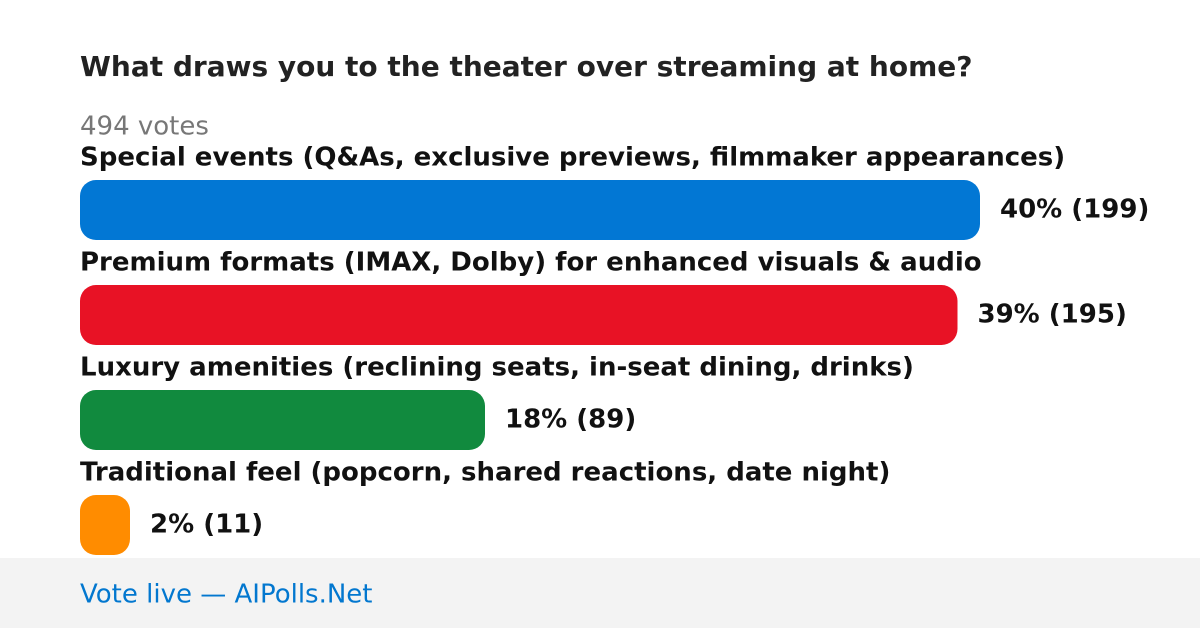  What do you see at coordinates (570, 420) in the screenshot?
I see `value-label: 18% (89)` at bounding box center [570, 420].